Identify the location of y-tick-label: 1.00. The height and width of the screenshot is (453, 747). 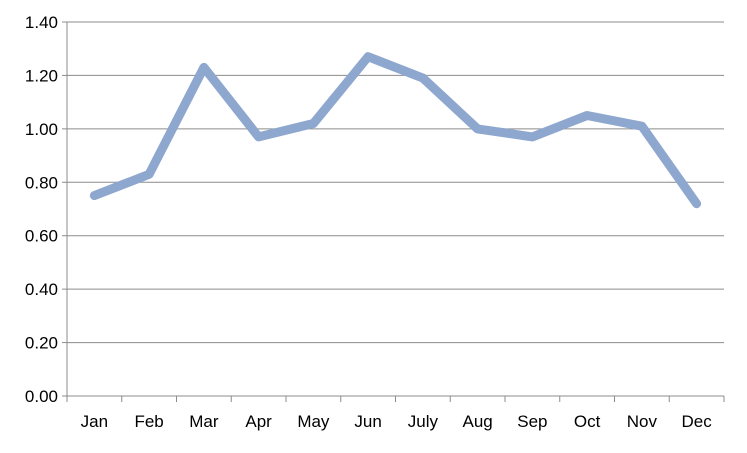
(41, 129).